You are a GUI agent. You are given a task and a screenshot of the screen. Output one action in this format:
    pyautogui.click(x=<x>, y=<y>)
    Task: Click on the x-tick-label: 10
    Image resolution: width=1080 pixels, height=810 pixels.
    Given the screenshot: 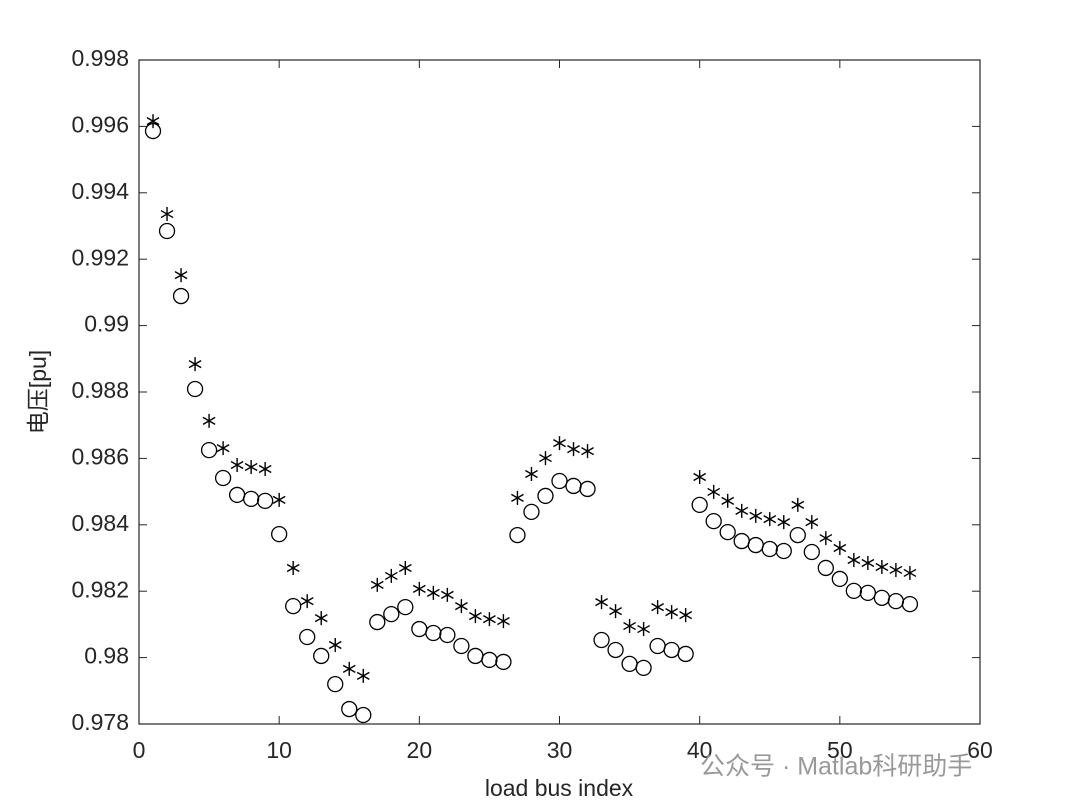 What is the action you would take?
    pyautogui.click(x=279, y=750)
    